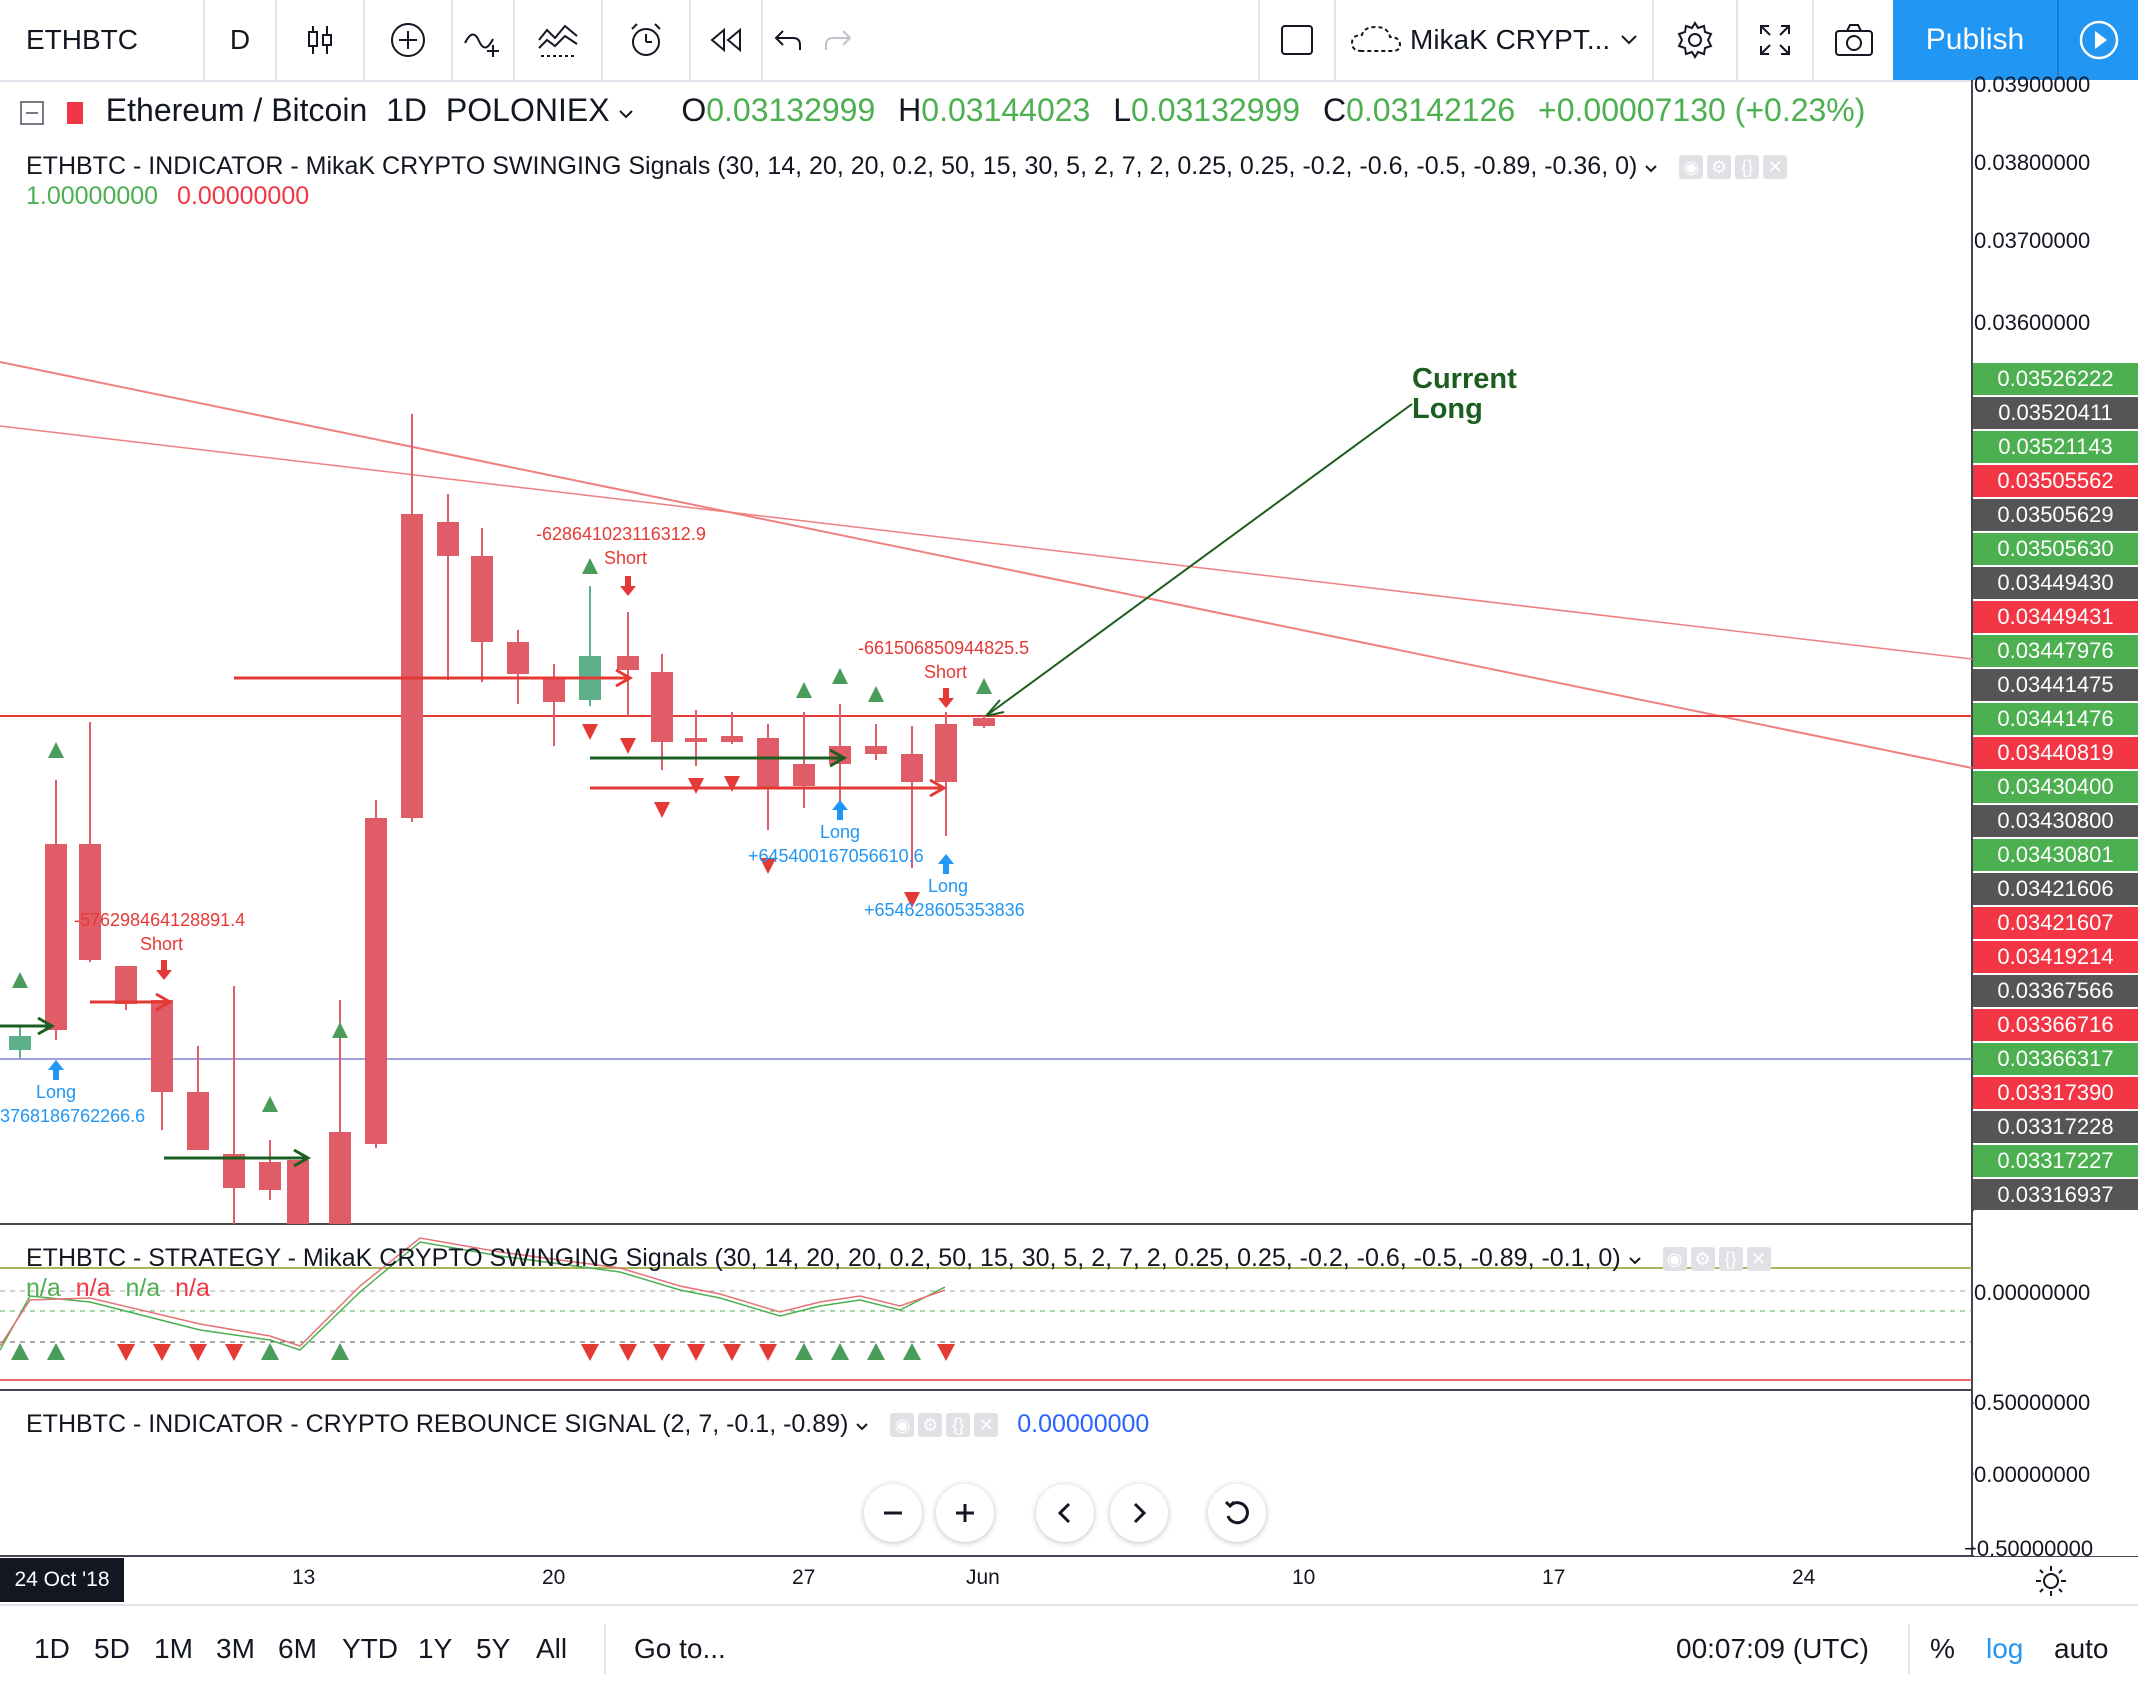  What do you see at coordinates (838, 40) in the screenshot?
I see `redo-icon` at bounding box center [838, 40].